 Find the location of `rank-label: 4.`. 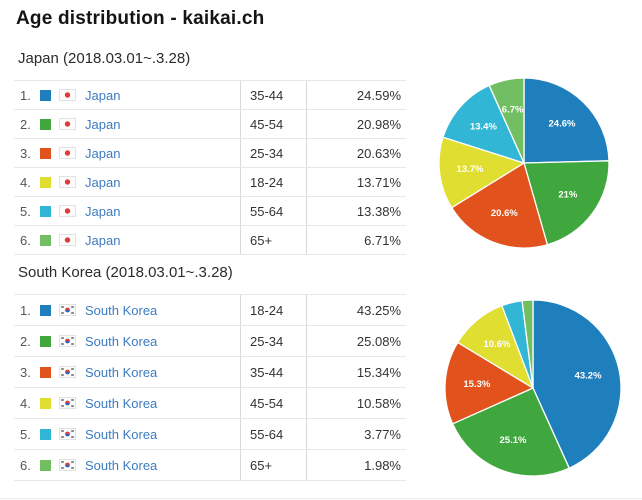

rank-label: 4. is located at coordinates (25, 182).